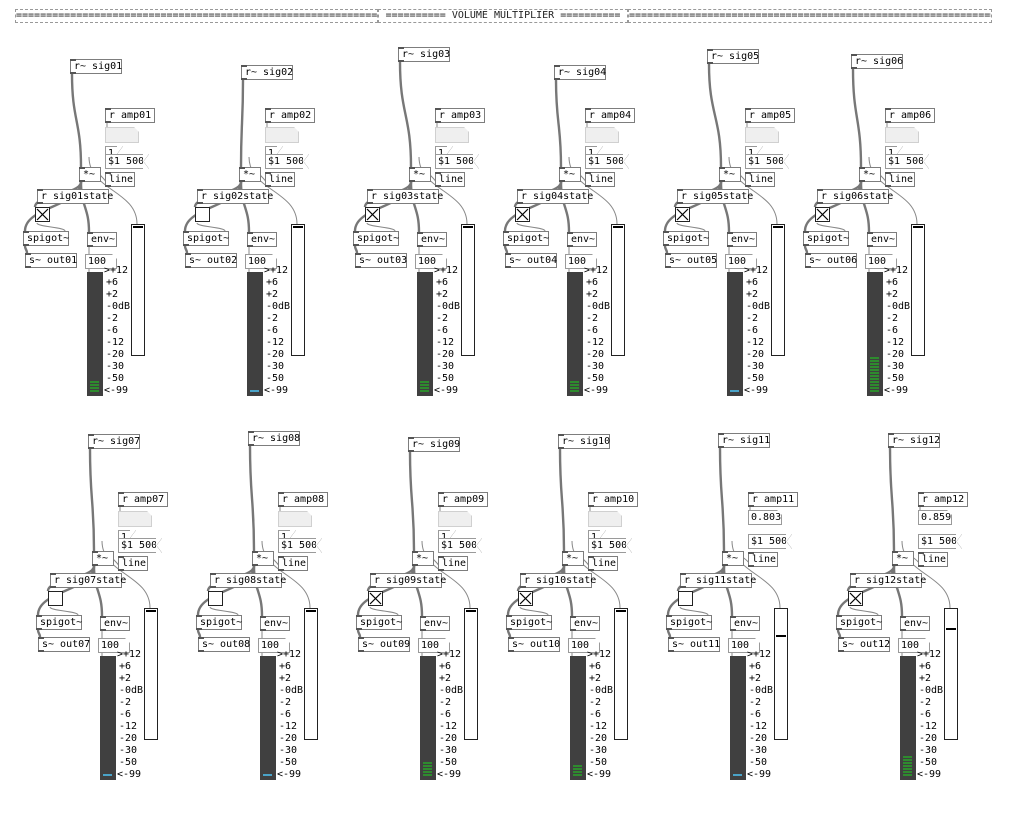 This screenshot has width=1027, height=816. What do you see at coordinates (855, 196) in the screenshot?
I see `receive-state-object: r sig06state` at bounding box center [855, 196].